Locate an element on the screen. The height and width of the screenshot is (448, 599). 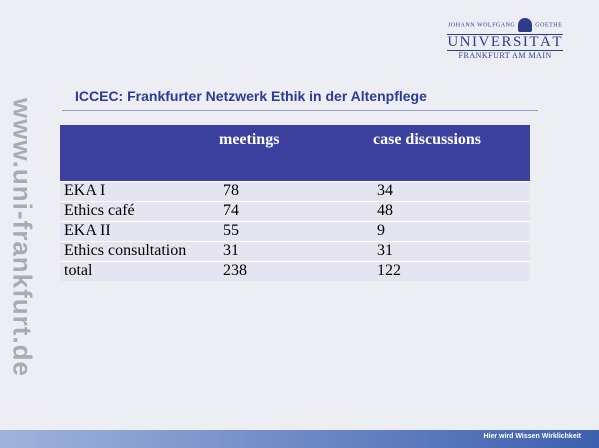
table-cell: 9 is located at coordinates (451, 231).